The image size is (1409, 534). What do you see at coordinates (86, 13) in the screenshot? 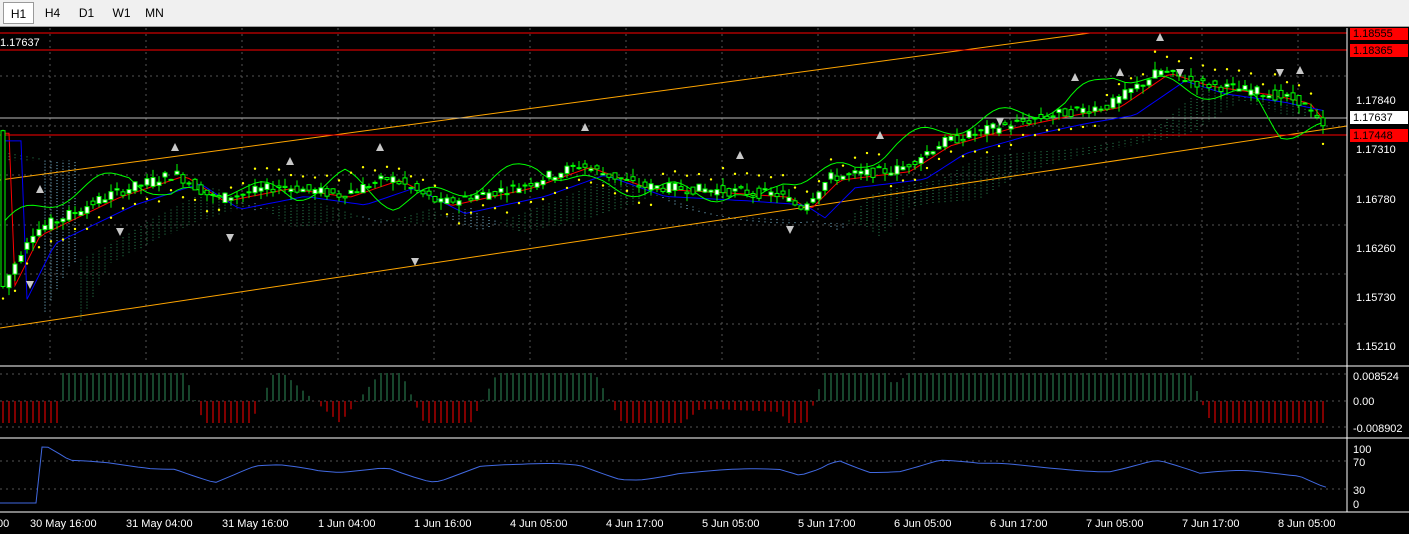
I see `timeframe-d1-button: D1` at bounding box center [86, 13].